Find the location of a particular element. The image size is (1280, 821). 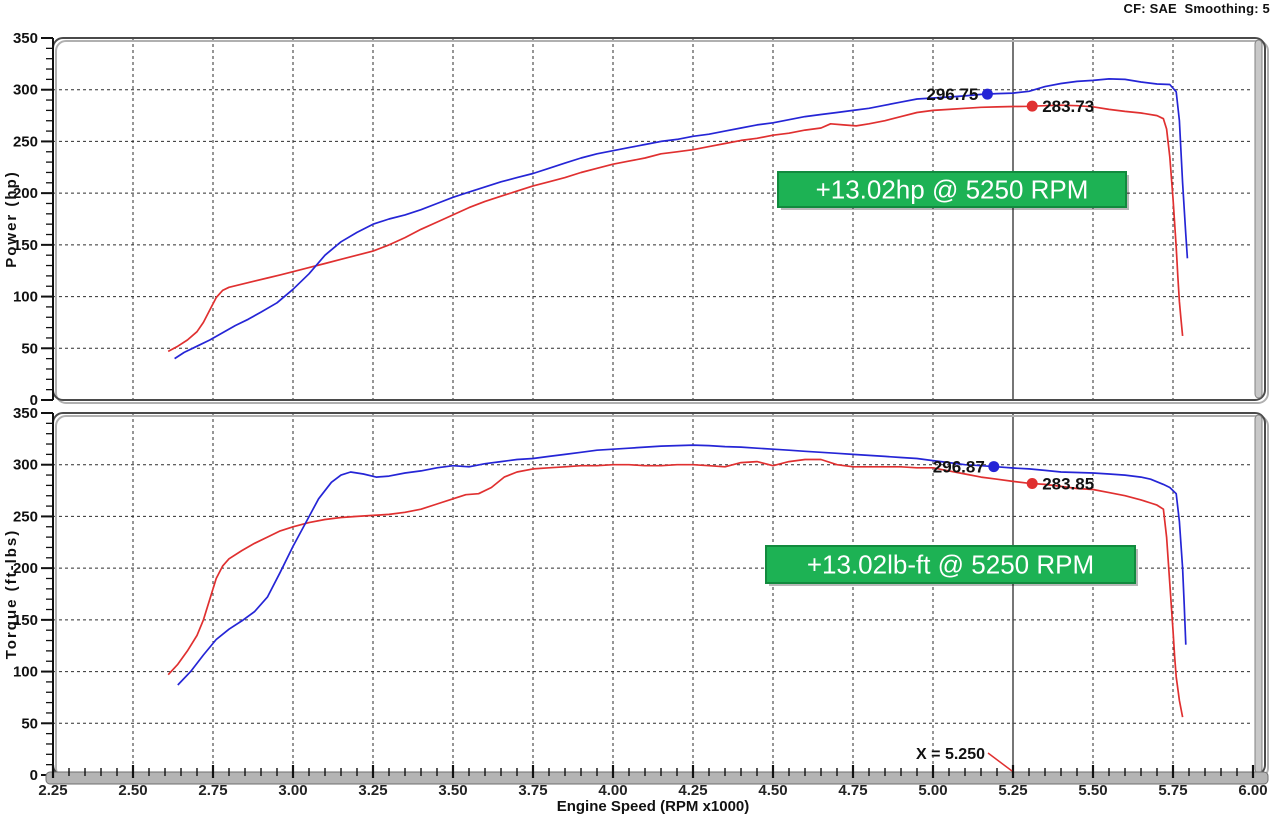

power-cursor-value-blue: 296.75 is located at coordinates (952, 94).